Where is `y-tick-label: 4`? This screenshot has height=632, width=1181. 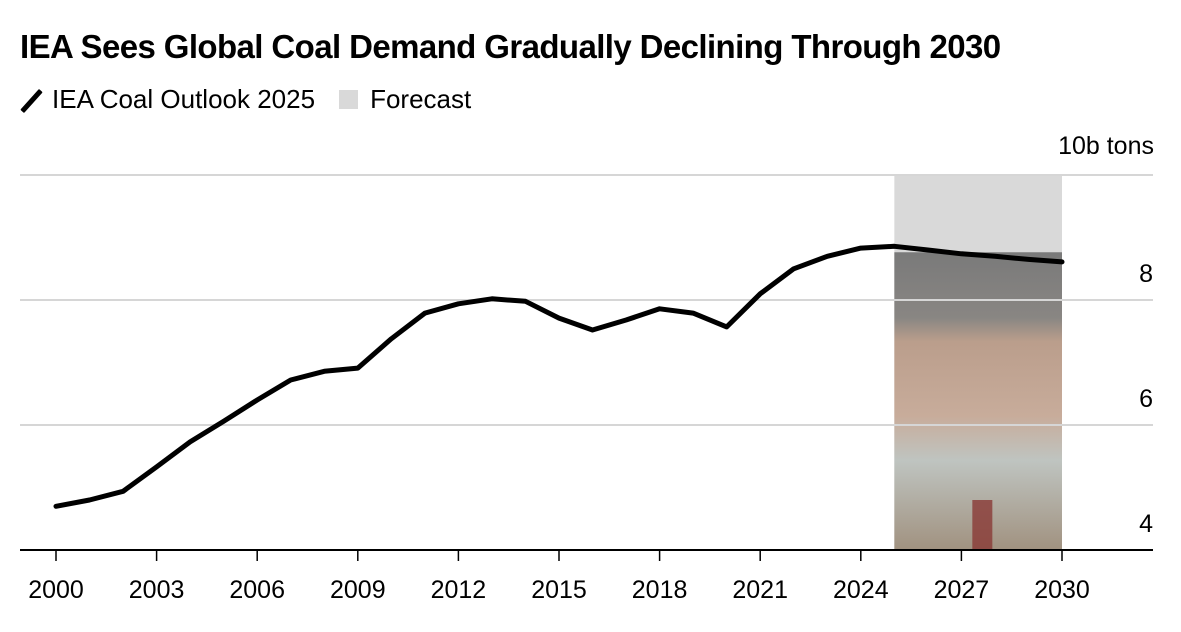
y-tick-label: 4 is located at coordinates (1146, 524).